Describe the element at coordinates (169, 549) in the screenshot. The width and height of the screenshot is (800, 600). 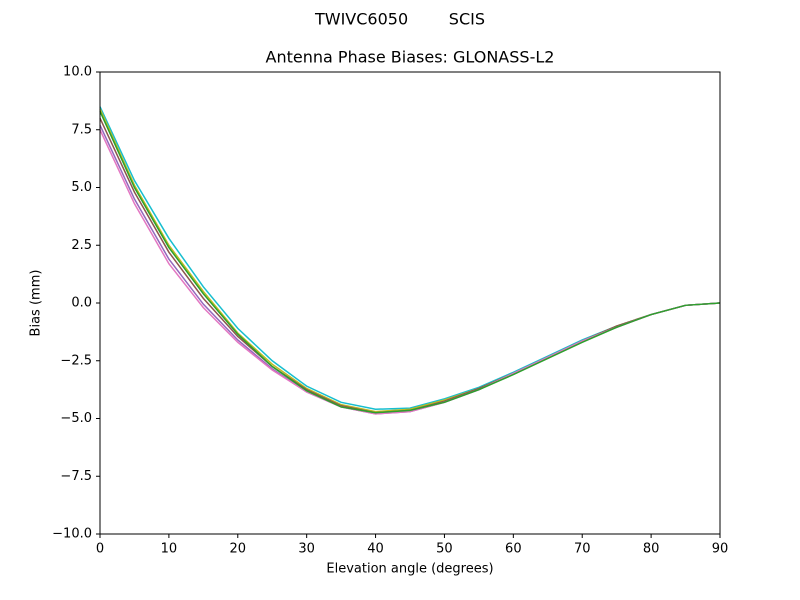
I see `x-tick-label: 10` at that location.